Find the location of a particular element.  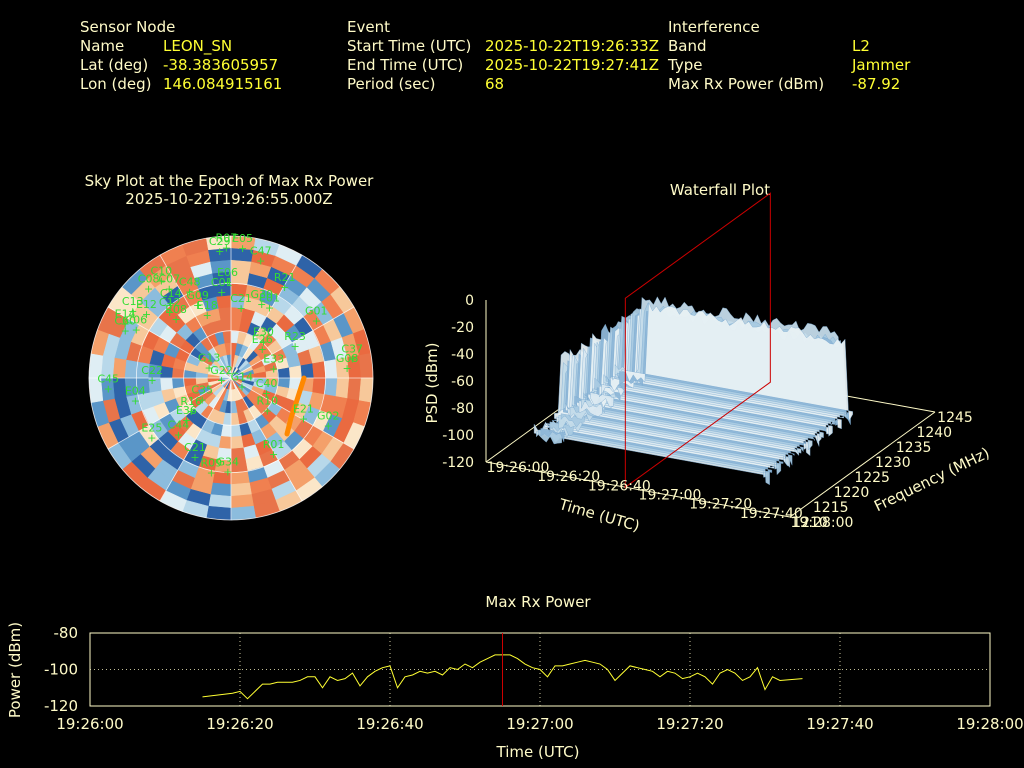

waterfall-z-tick: -80 is located at coordinates (462, 409).